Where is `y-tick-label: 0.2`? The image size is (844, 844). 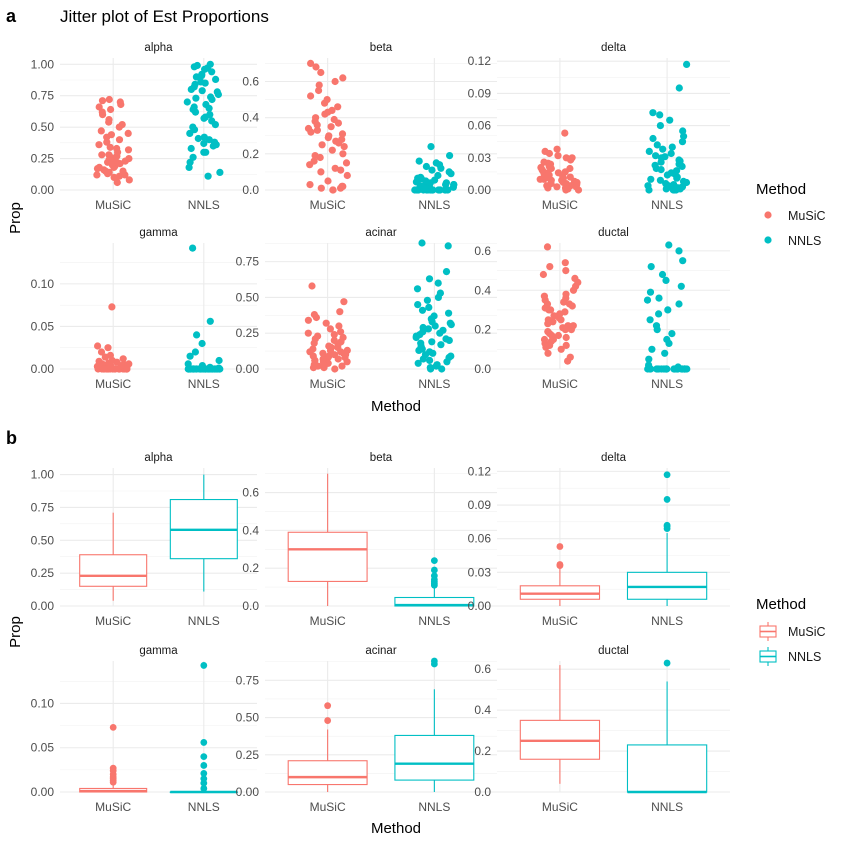
y-tick-label: 0.2 is located at coordinates (482, 751).